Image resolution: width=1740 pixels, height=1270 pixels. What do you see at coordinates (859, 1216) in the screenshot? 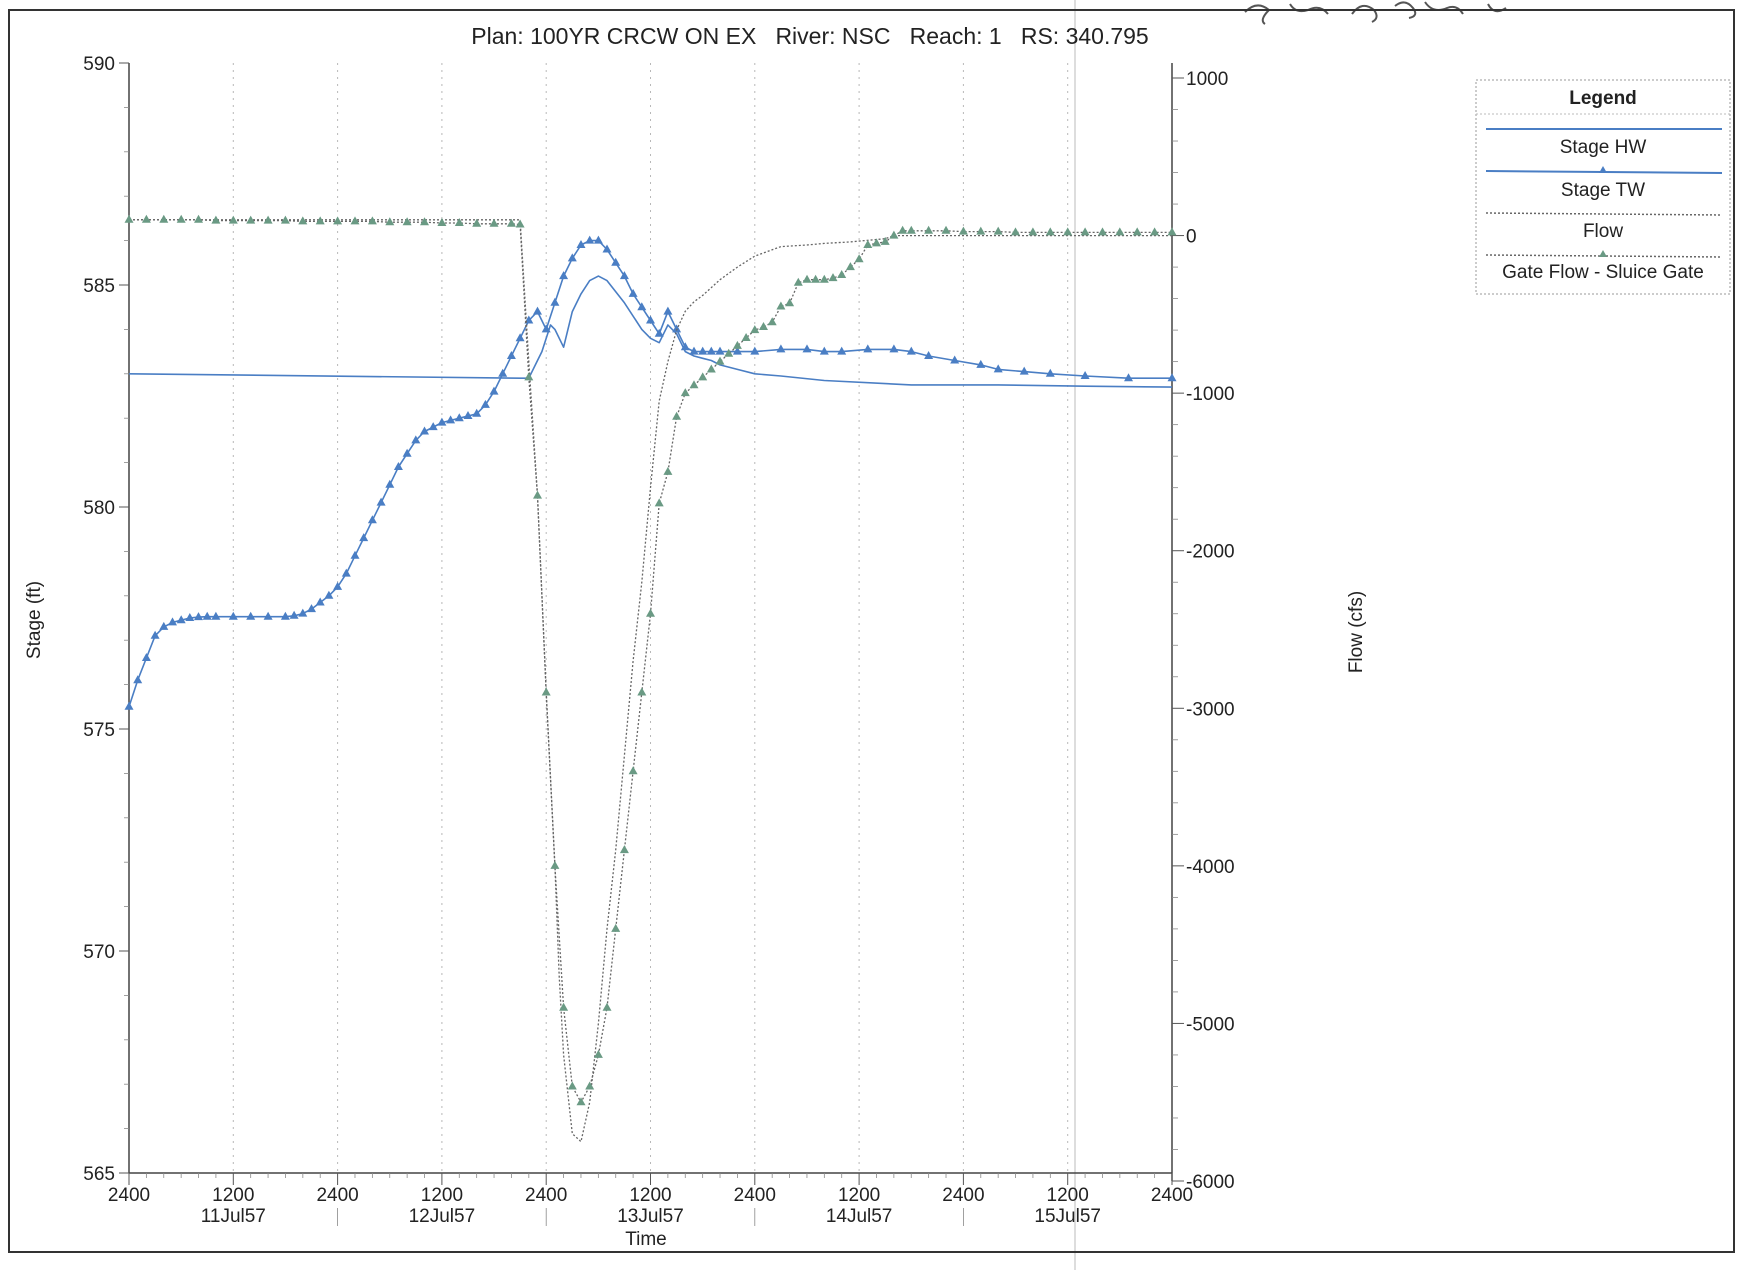
I see `bottom-tick-date-label: 14Jul57` at bounding box center [859, 1216].